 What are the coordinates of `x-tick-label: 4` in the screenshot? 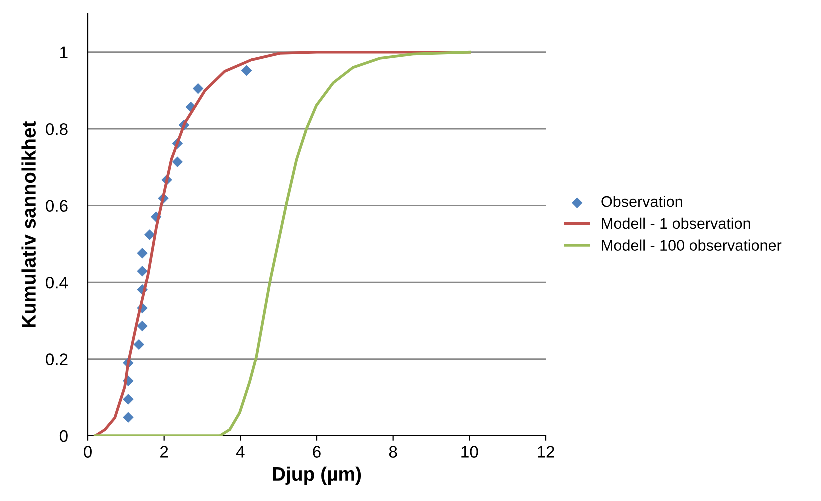 It's located at (240, 452).